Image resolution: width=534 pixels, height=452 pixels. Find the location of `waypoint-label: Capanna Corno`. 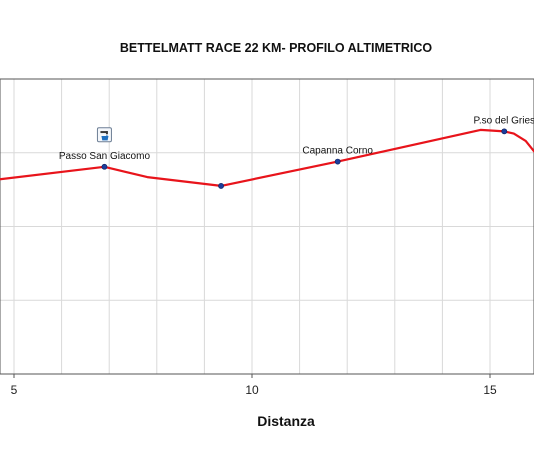

waypoint-label: Capanna Corno is located at coordinates (337, 151).